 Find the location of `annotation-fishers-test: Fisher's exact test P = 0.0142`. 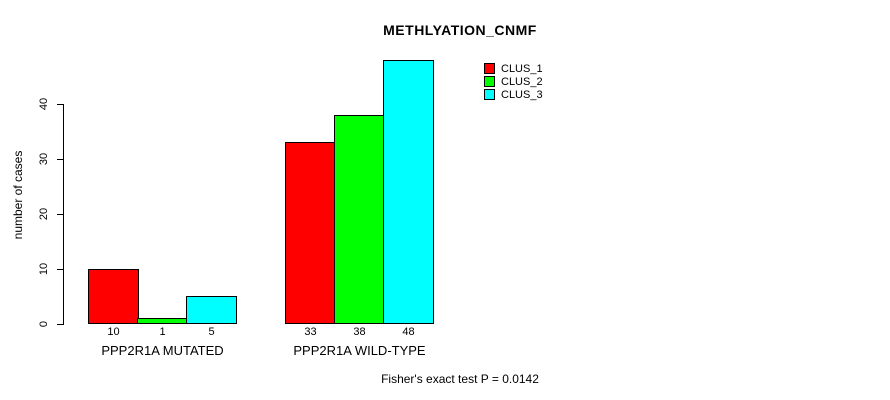

annotation-fishers-test: Fisher's exact test P = 0.0142 is located at coordinates (460, 379).